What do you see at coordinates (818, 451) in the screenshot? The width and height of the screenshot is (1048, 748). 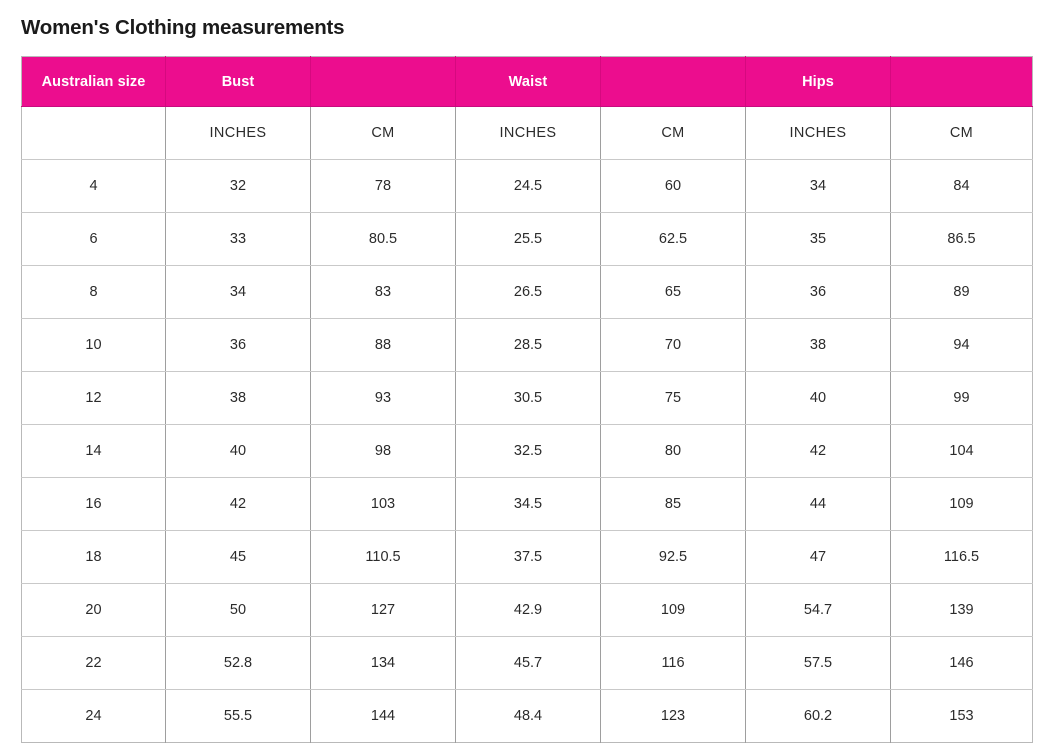 I see `cell-hips-inches: 42` at bounding box center [818, 451].